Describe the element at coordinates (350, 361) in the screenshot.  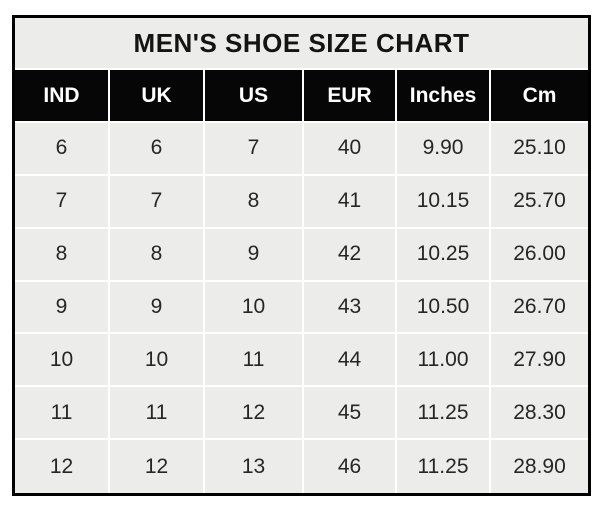
I see `table-cell: 44` at that location.